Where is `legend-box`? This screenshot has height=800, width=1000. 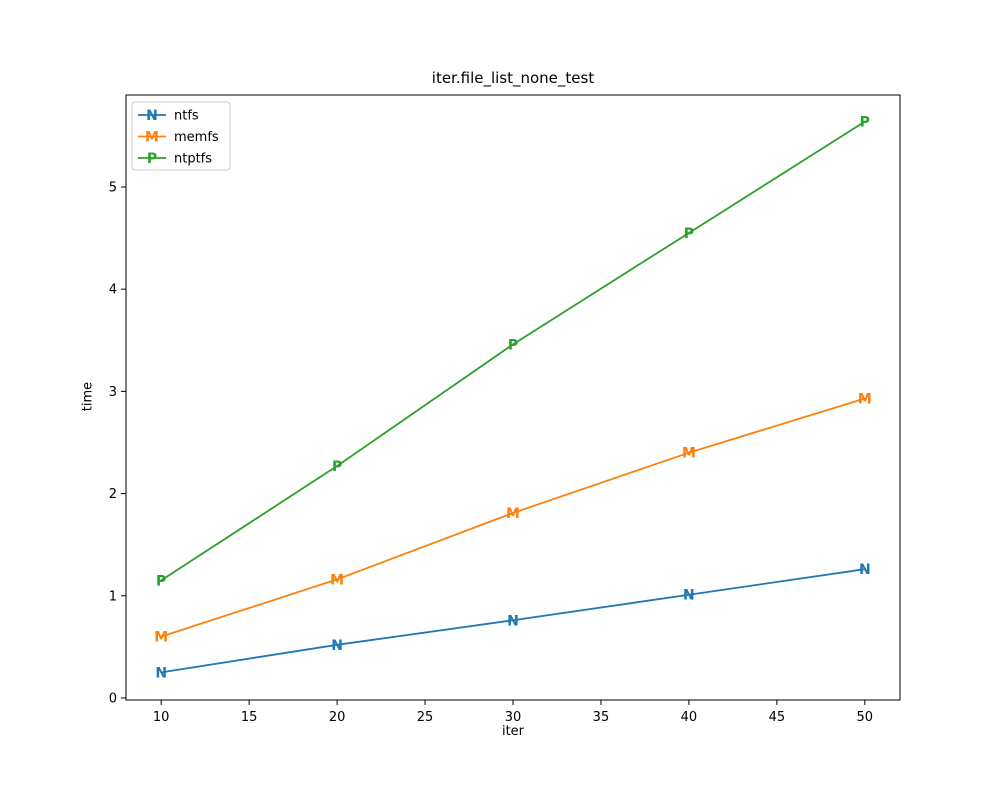
legend-box is located at coordinates (181, 136).